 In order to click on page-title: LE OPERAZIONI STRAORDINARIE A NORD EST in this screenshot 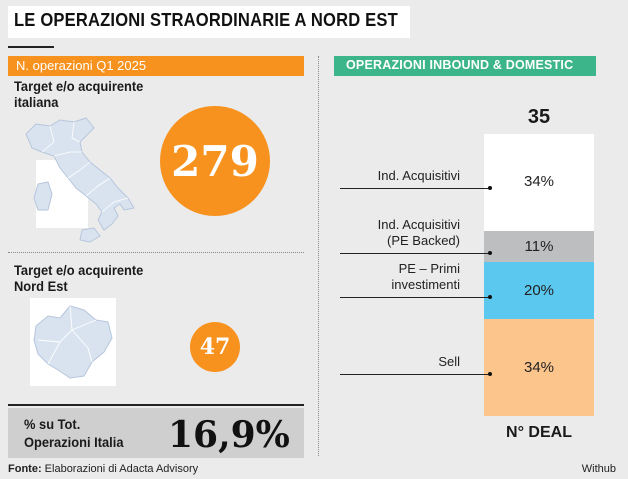, I will do `click(206, 20)`.